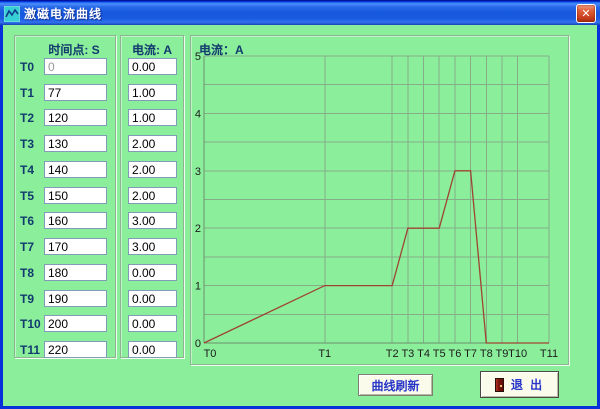  What do you see at coordinates (527, 385) in the screenshot?
I see `exit-label: 退 出` at bounding box center [527, 385].